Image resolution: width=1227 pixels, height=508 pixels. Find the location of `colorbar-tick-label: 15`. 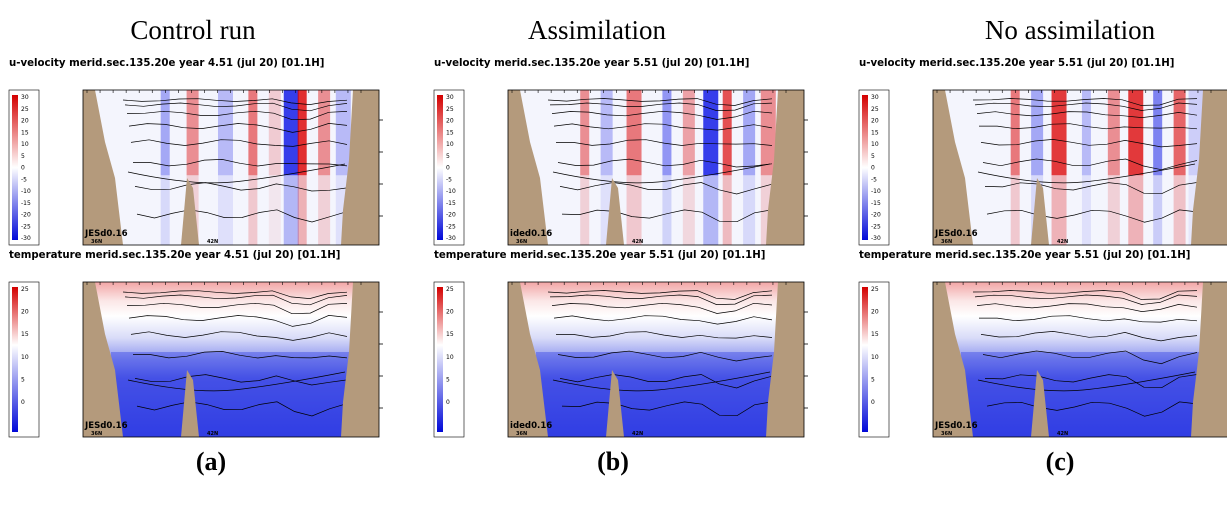

colorbar-tick-label: 15 is located at coordinates (875, 132).